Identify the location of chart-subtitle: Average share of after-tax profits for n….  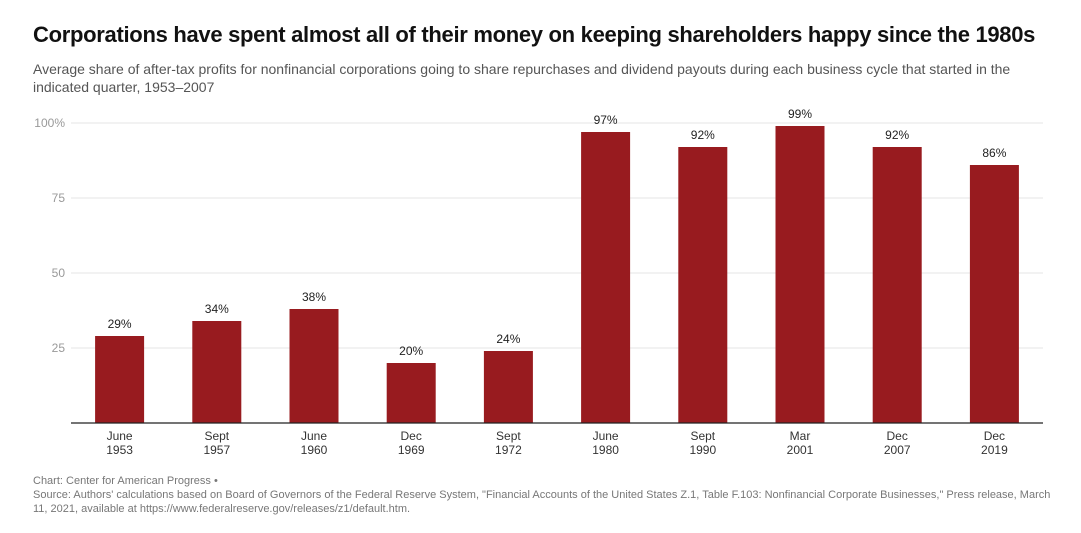
(522, 78).